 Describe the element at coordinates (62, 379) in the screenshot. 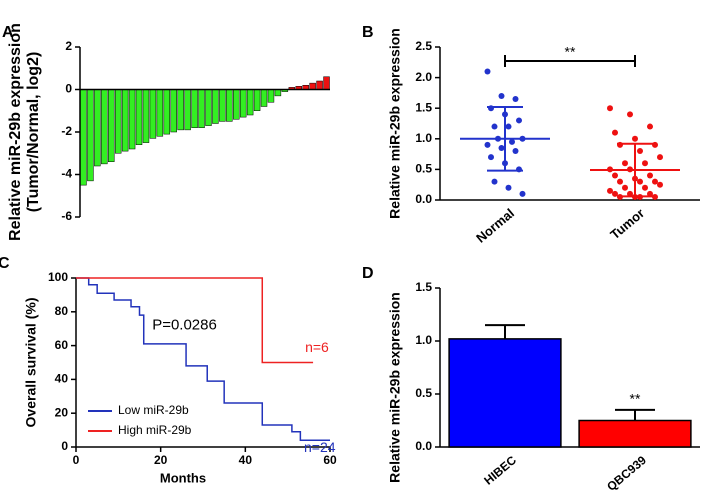

I see `y-tick-label: 40` at that location.